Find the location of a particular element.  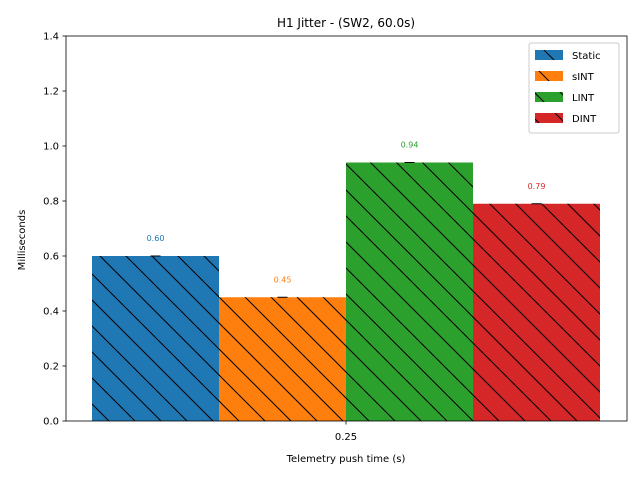

data-label-static: 0.60 is located at coordinates (156, 238).